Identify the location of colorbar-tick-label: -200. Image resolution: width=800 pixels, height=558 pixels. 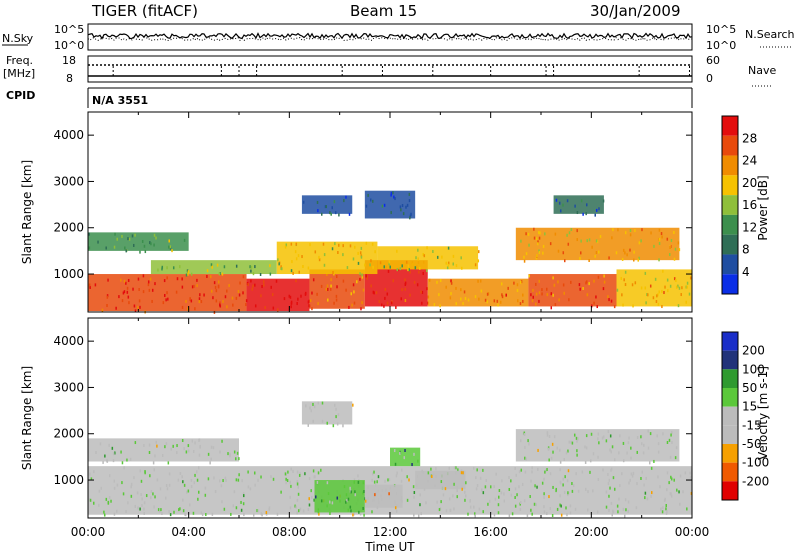
(755, 481).